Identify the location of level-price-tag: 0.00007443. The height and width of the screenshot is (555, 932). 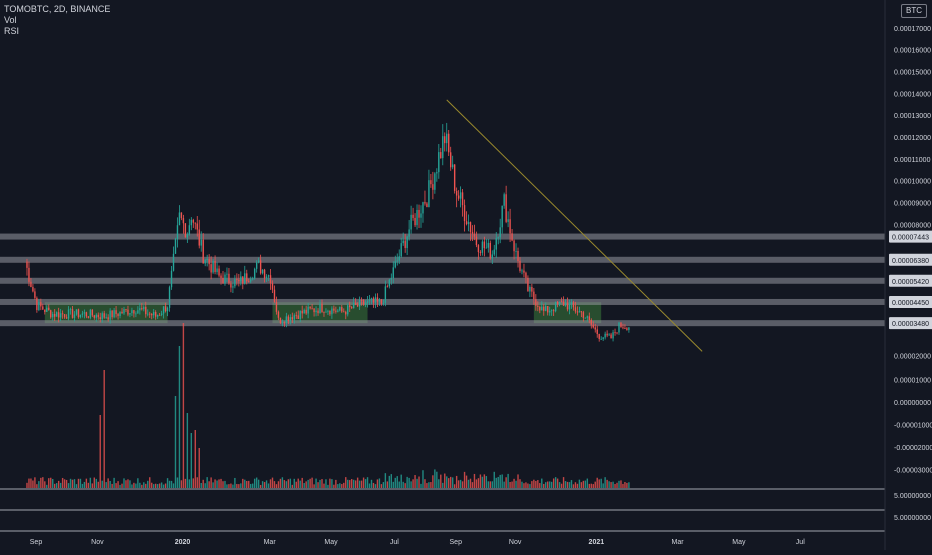
(910, 236).